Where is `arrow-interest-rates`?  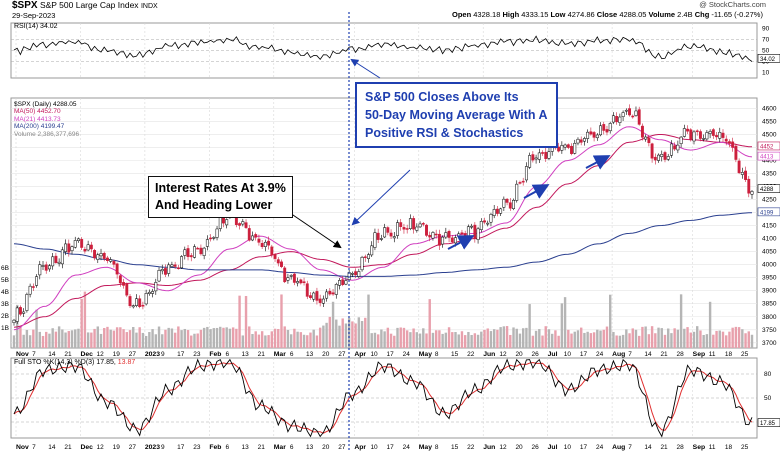
arrow-interest-rates is located at coordinates (315, 230).